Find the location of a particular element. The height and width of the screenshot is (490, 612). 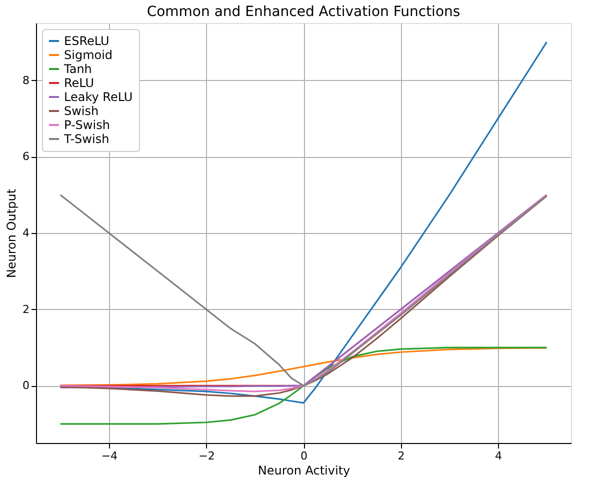

x-tick-label: −2 is located at coordinates (206, 456).